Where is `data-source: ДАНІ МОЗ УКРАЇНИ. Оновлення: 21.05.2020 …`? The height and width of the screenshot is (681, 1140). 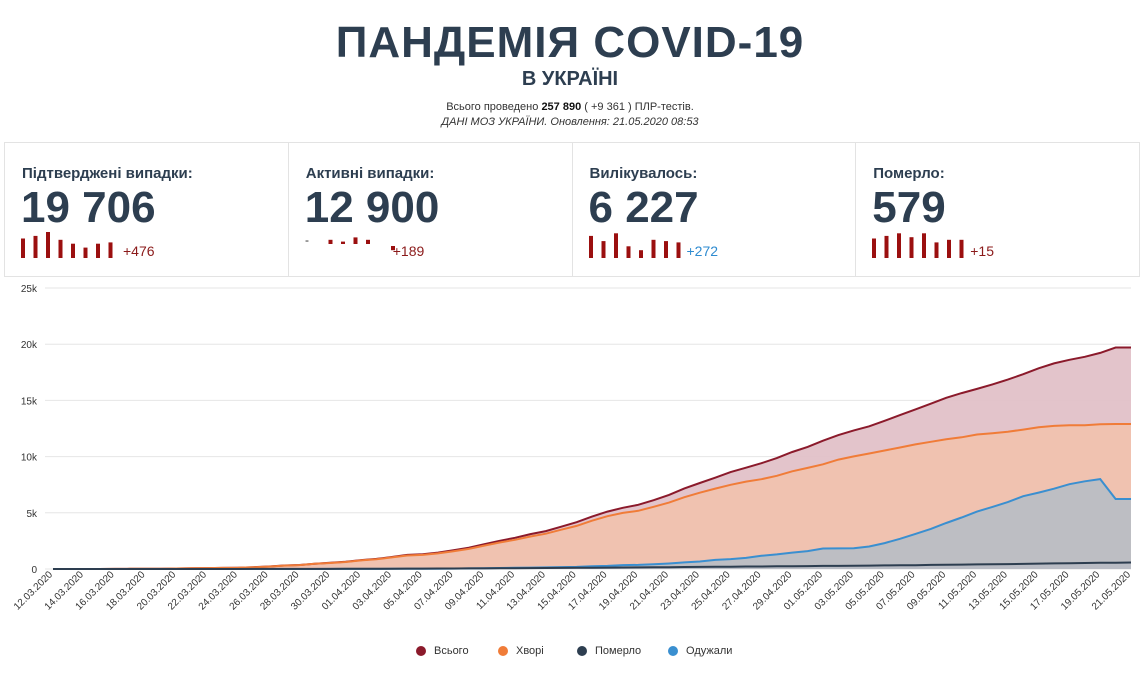 data-source: ДАНІ МОЗ УКРАЇНИ. Оновлення: 21.05.2020 … is located at coordinates (570, 122).